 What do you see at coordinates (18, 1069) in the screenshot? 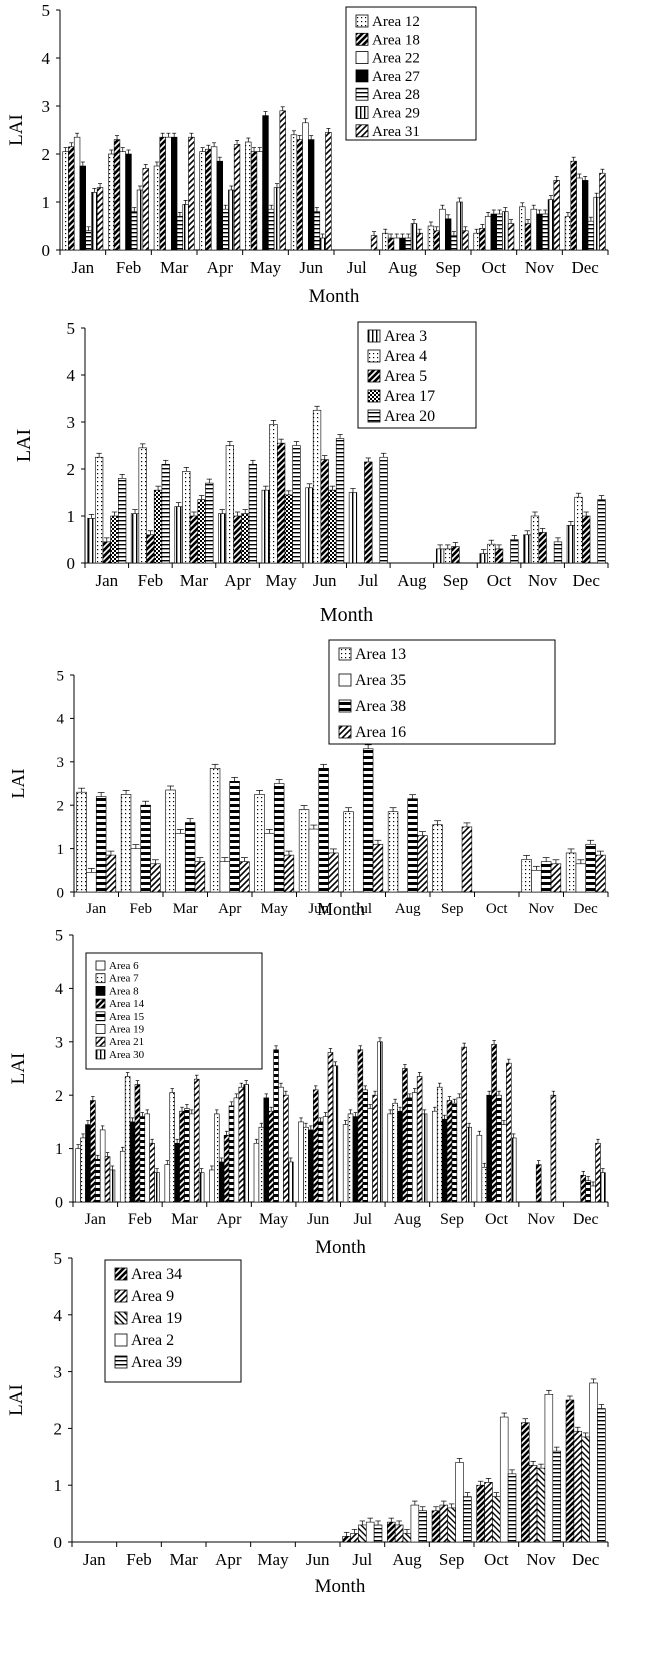
I see `y-axis-title: LAI` at bounding box center [18, 1069].